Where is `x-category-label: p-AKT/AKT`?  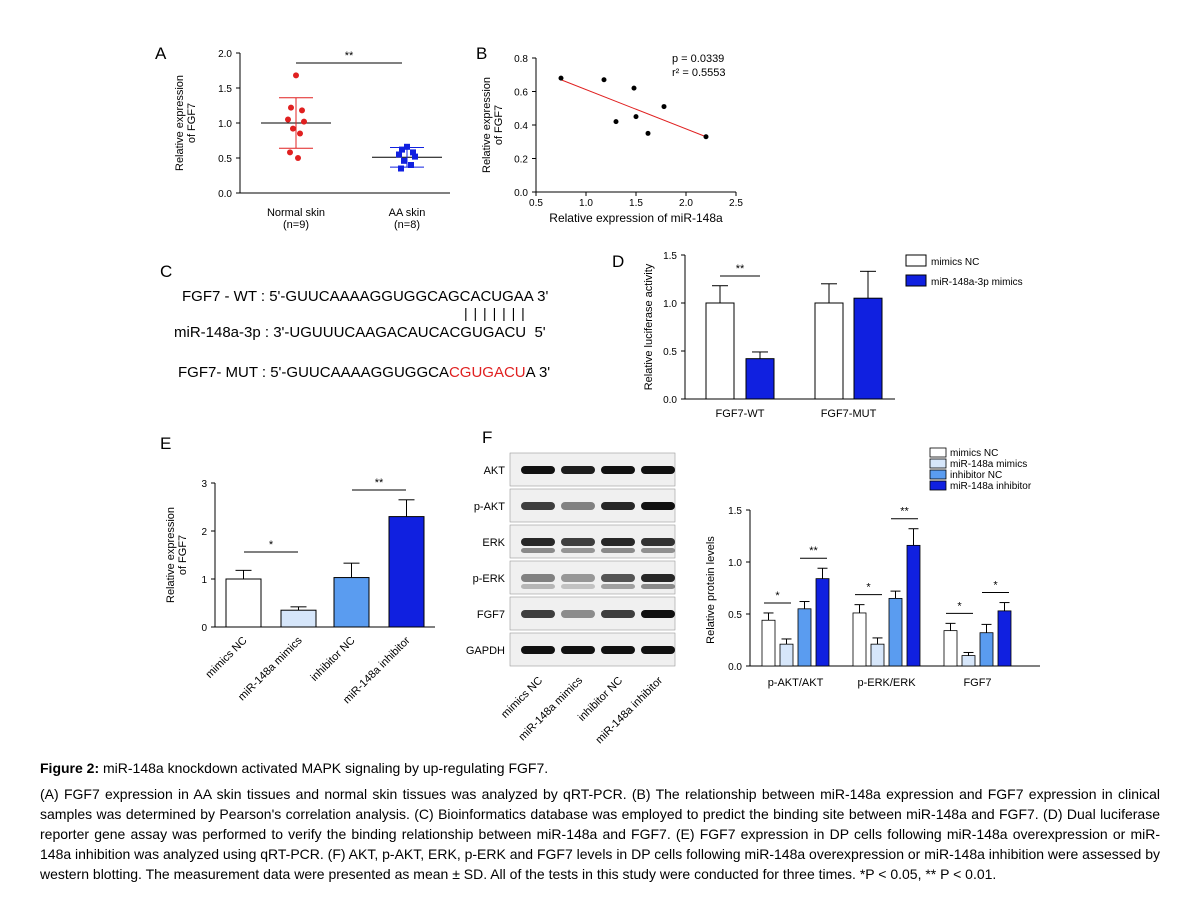 x-category-label: p-AKT/AKT is located at coordinates (796, 683).